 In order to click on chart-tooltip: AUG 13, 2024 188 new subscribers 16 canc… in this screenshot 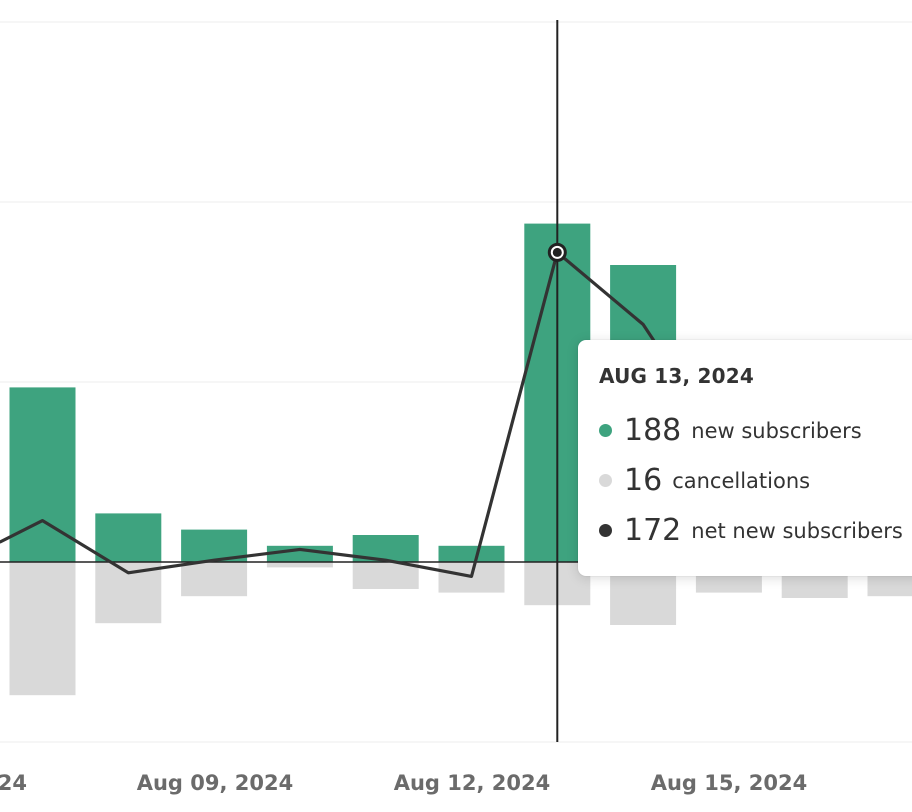, I will do `click(745, 458)`.